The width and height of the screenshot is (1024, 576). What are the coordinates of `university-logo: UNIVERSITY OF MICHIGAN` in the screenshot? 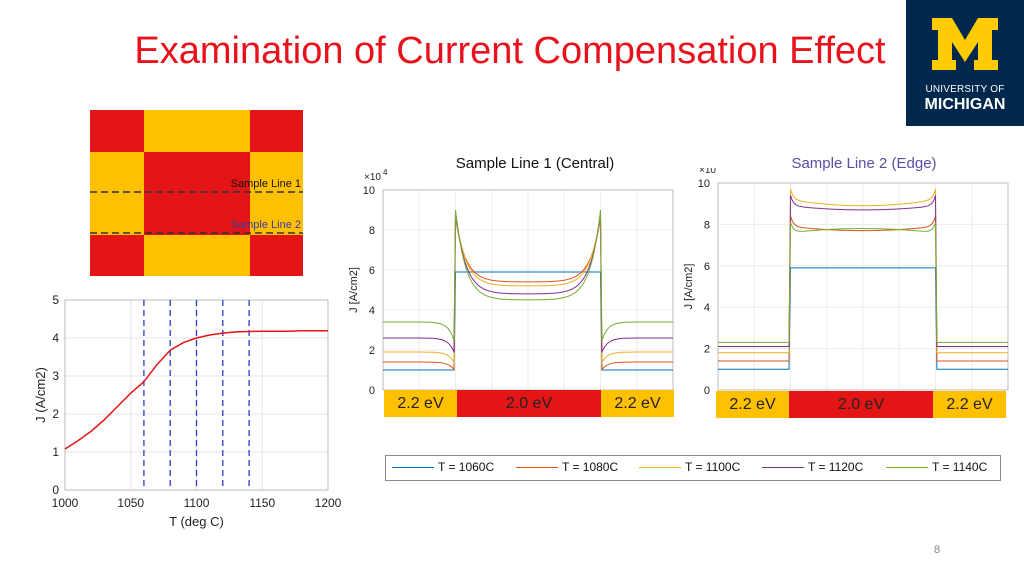 It's located at (965, 63).